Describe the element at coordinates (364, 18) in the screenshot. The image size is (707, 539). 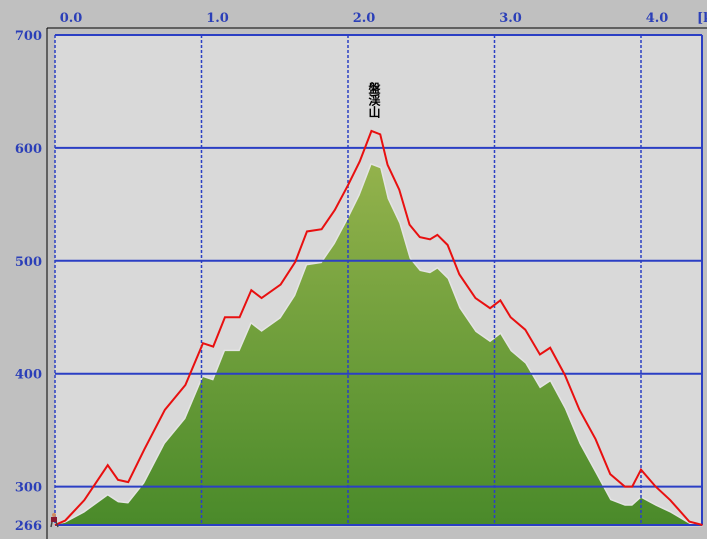
I see `x-tick-label: 2.0` at that location.